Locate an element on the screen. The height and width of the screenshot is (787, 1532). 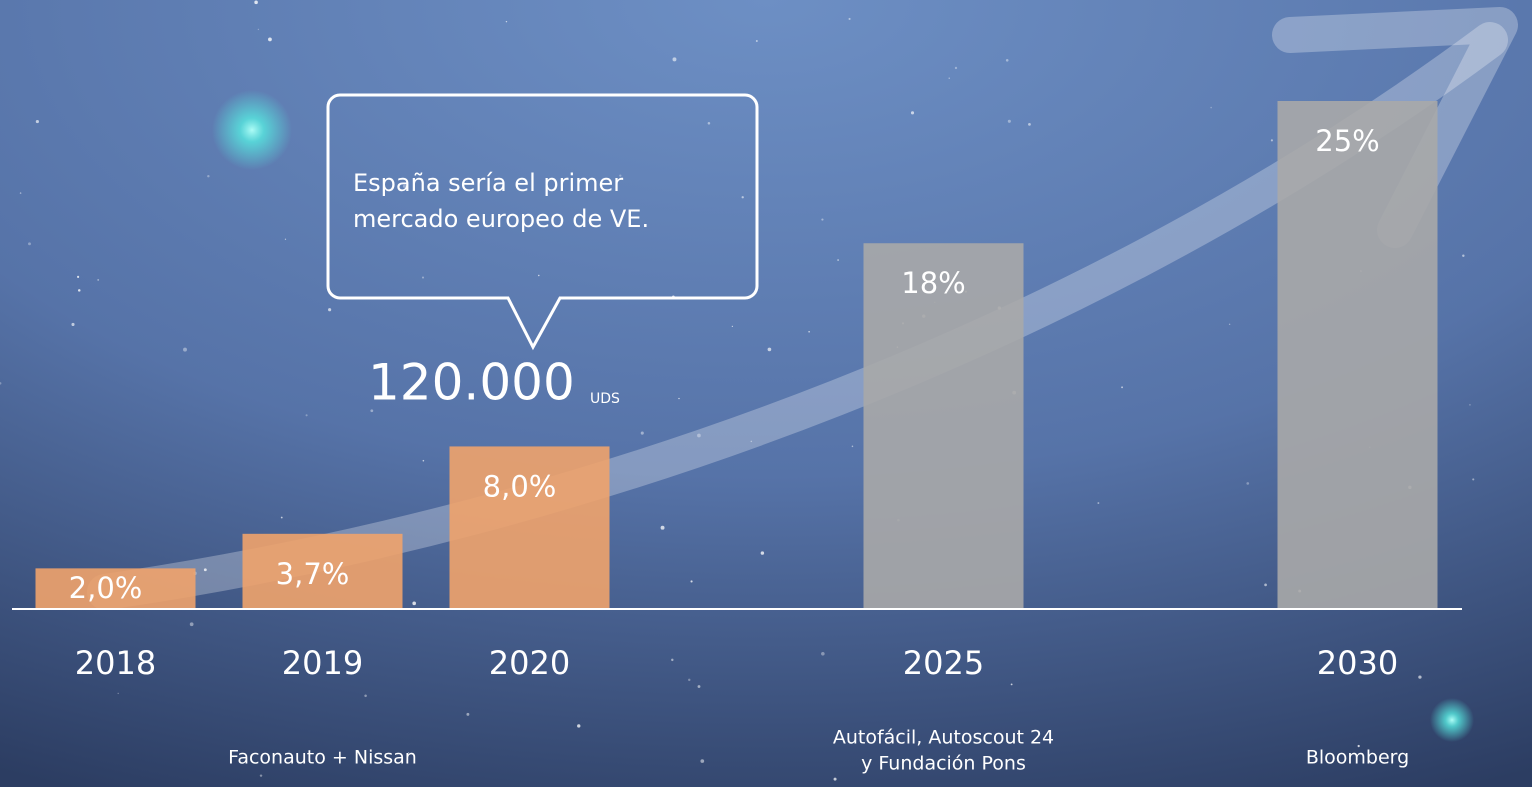
x-tick-label: 2019 is located at coordinates (322, 663).